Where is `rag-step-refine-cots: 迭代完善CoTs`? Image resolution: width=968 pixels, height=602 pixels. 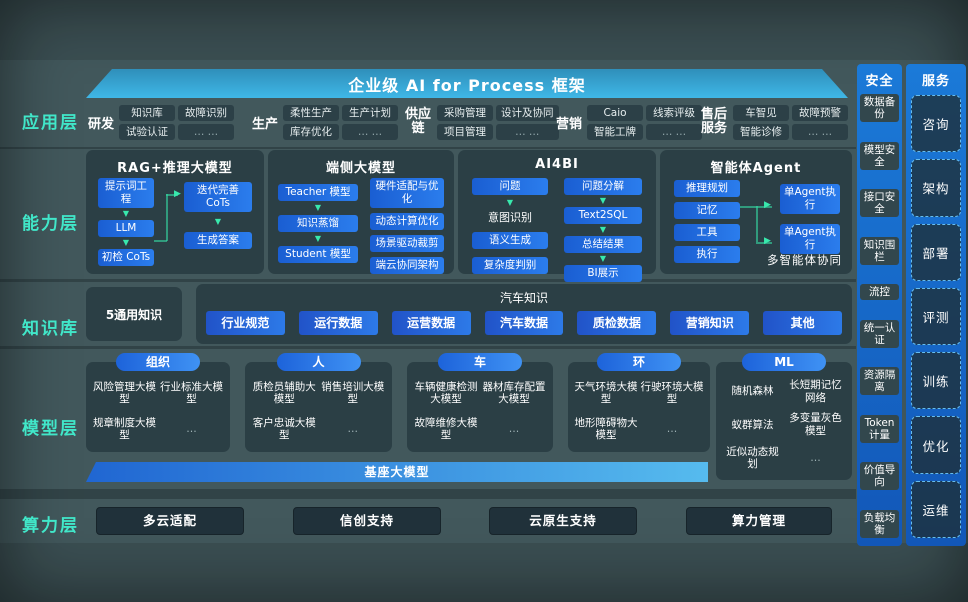 rag-step-refine-cots: 迭代完善CoTs is located at coordinates (218, 197).